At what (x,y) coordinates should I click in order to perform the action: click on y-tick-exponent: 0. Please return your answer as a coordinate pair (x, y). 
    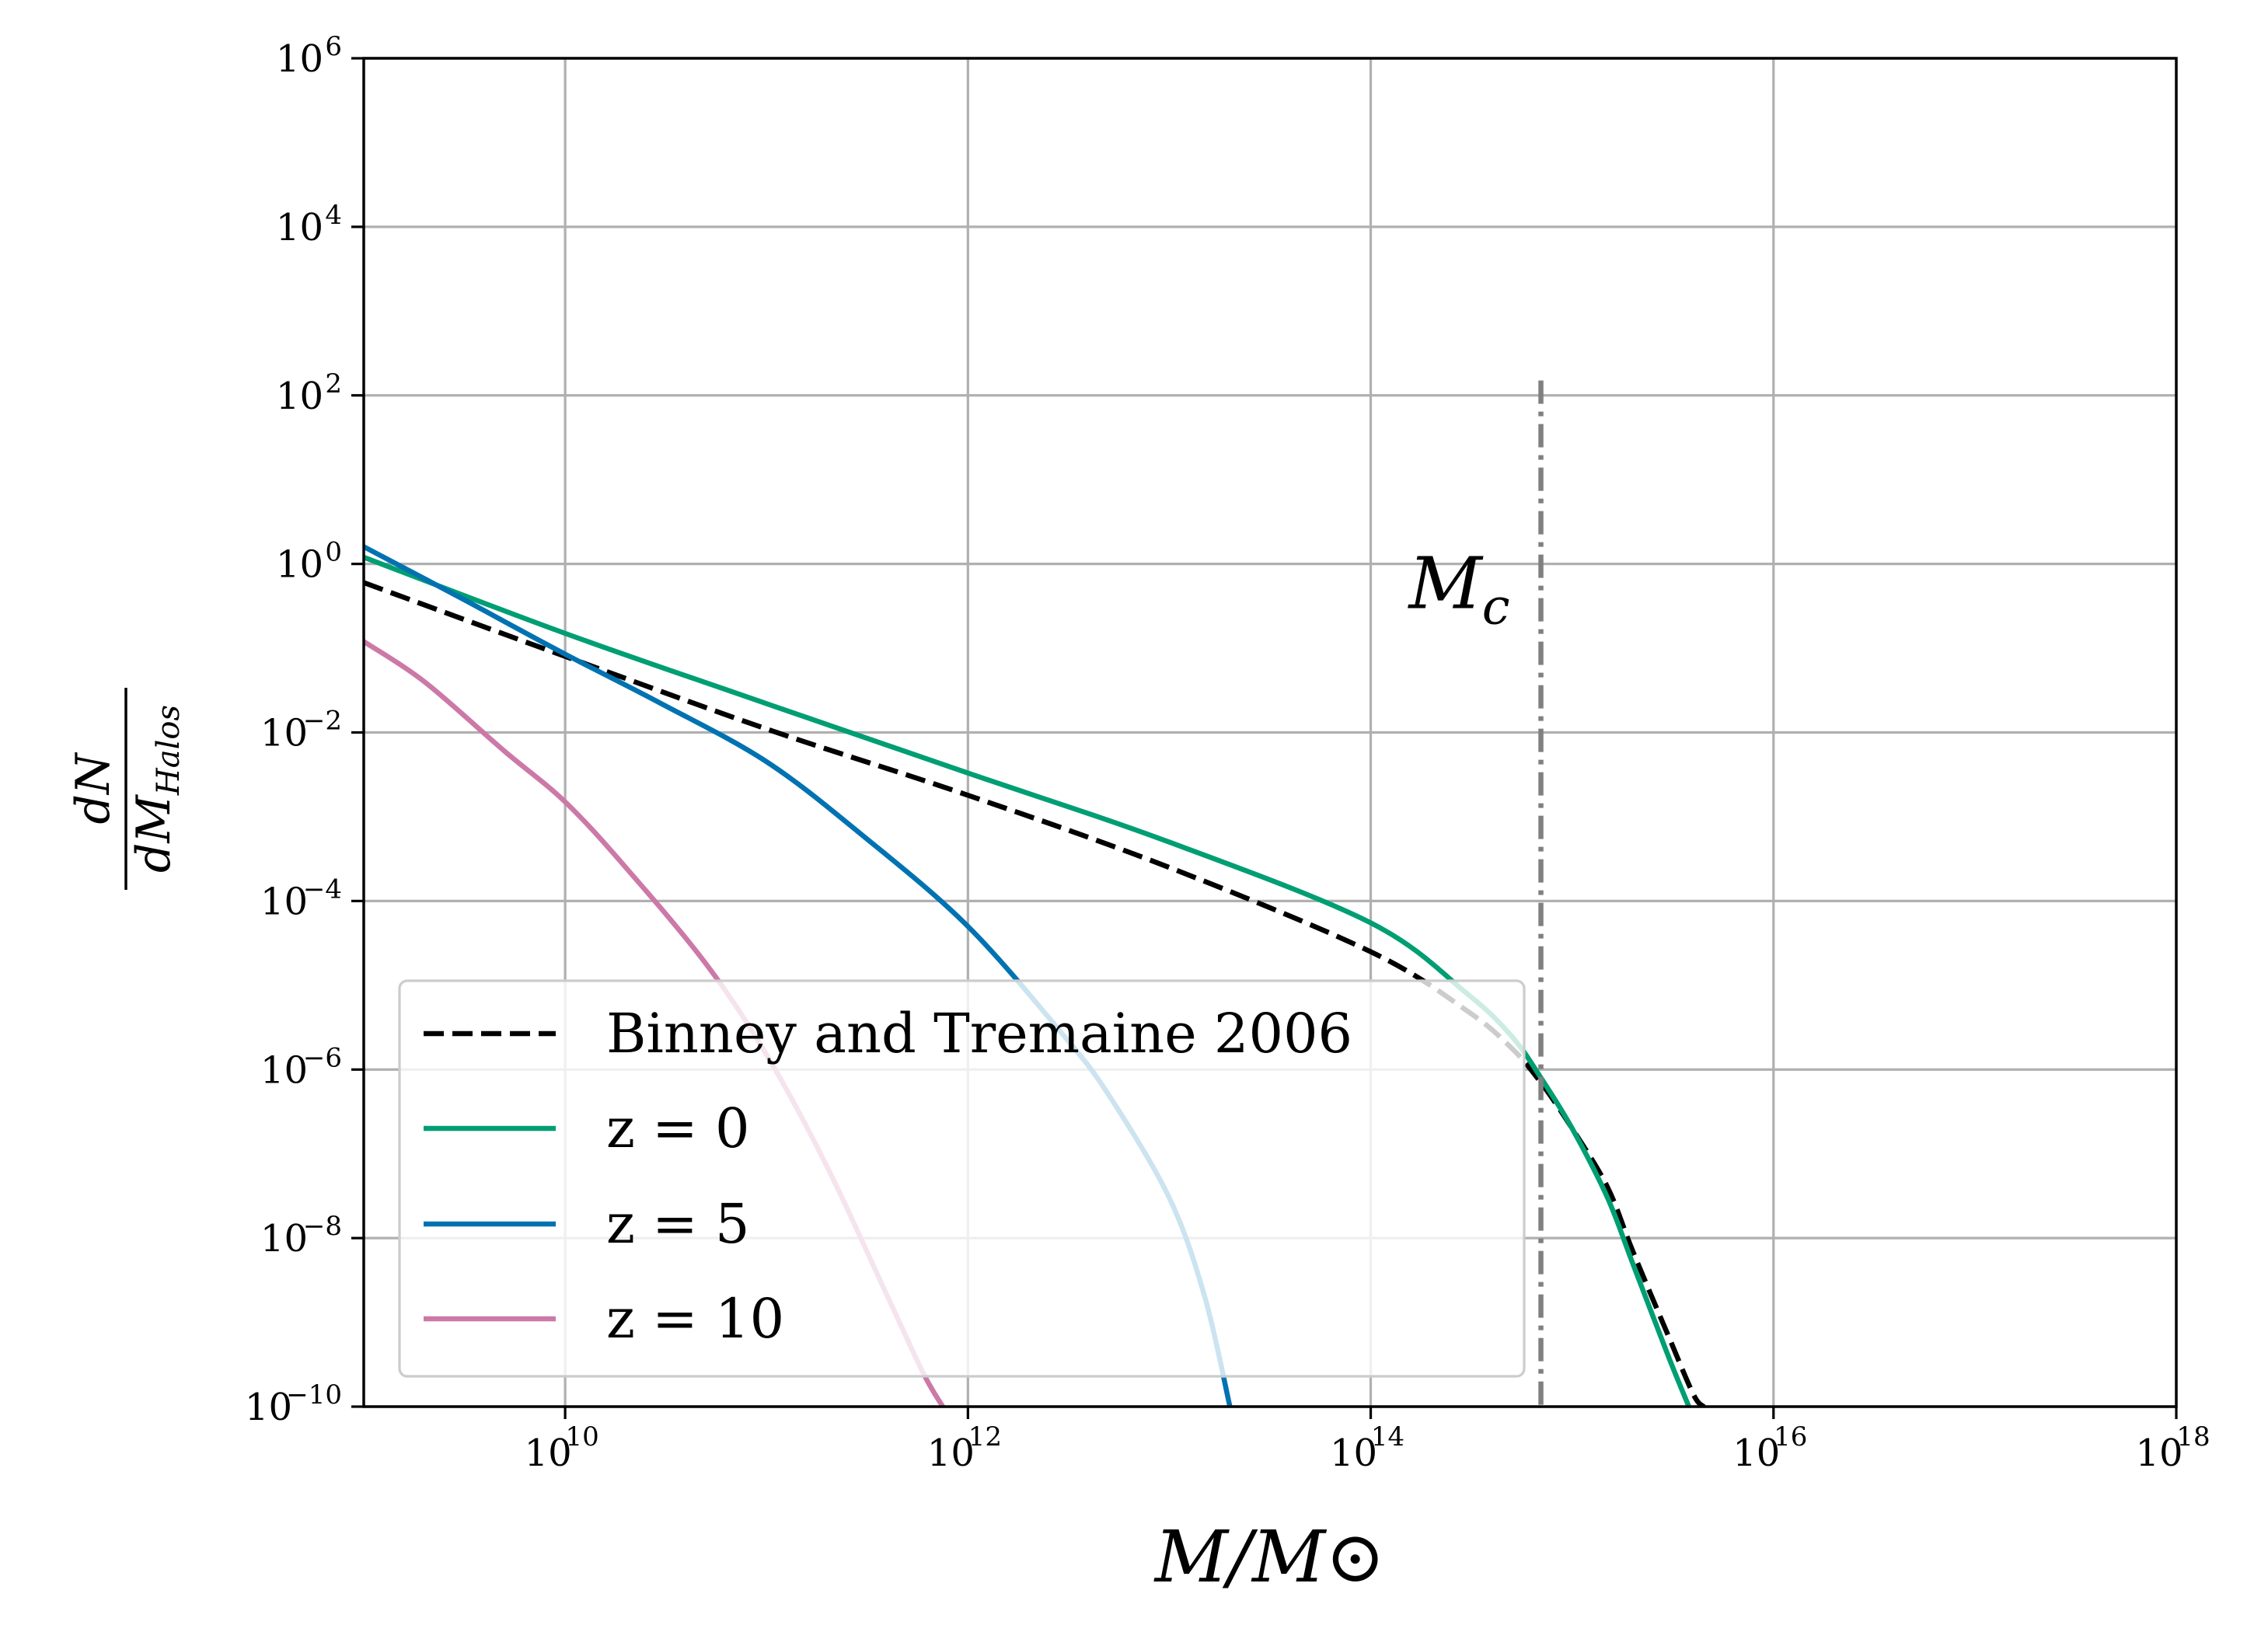
    Looking at the image, I should click on (333, 552).